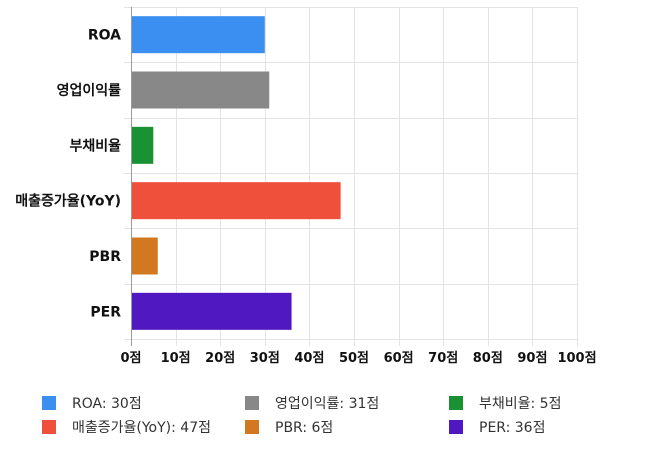 This screenshot has height=450, width=650. I want to click on x-tick-label-9: 90점, so click(532, 358).